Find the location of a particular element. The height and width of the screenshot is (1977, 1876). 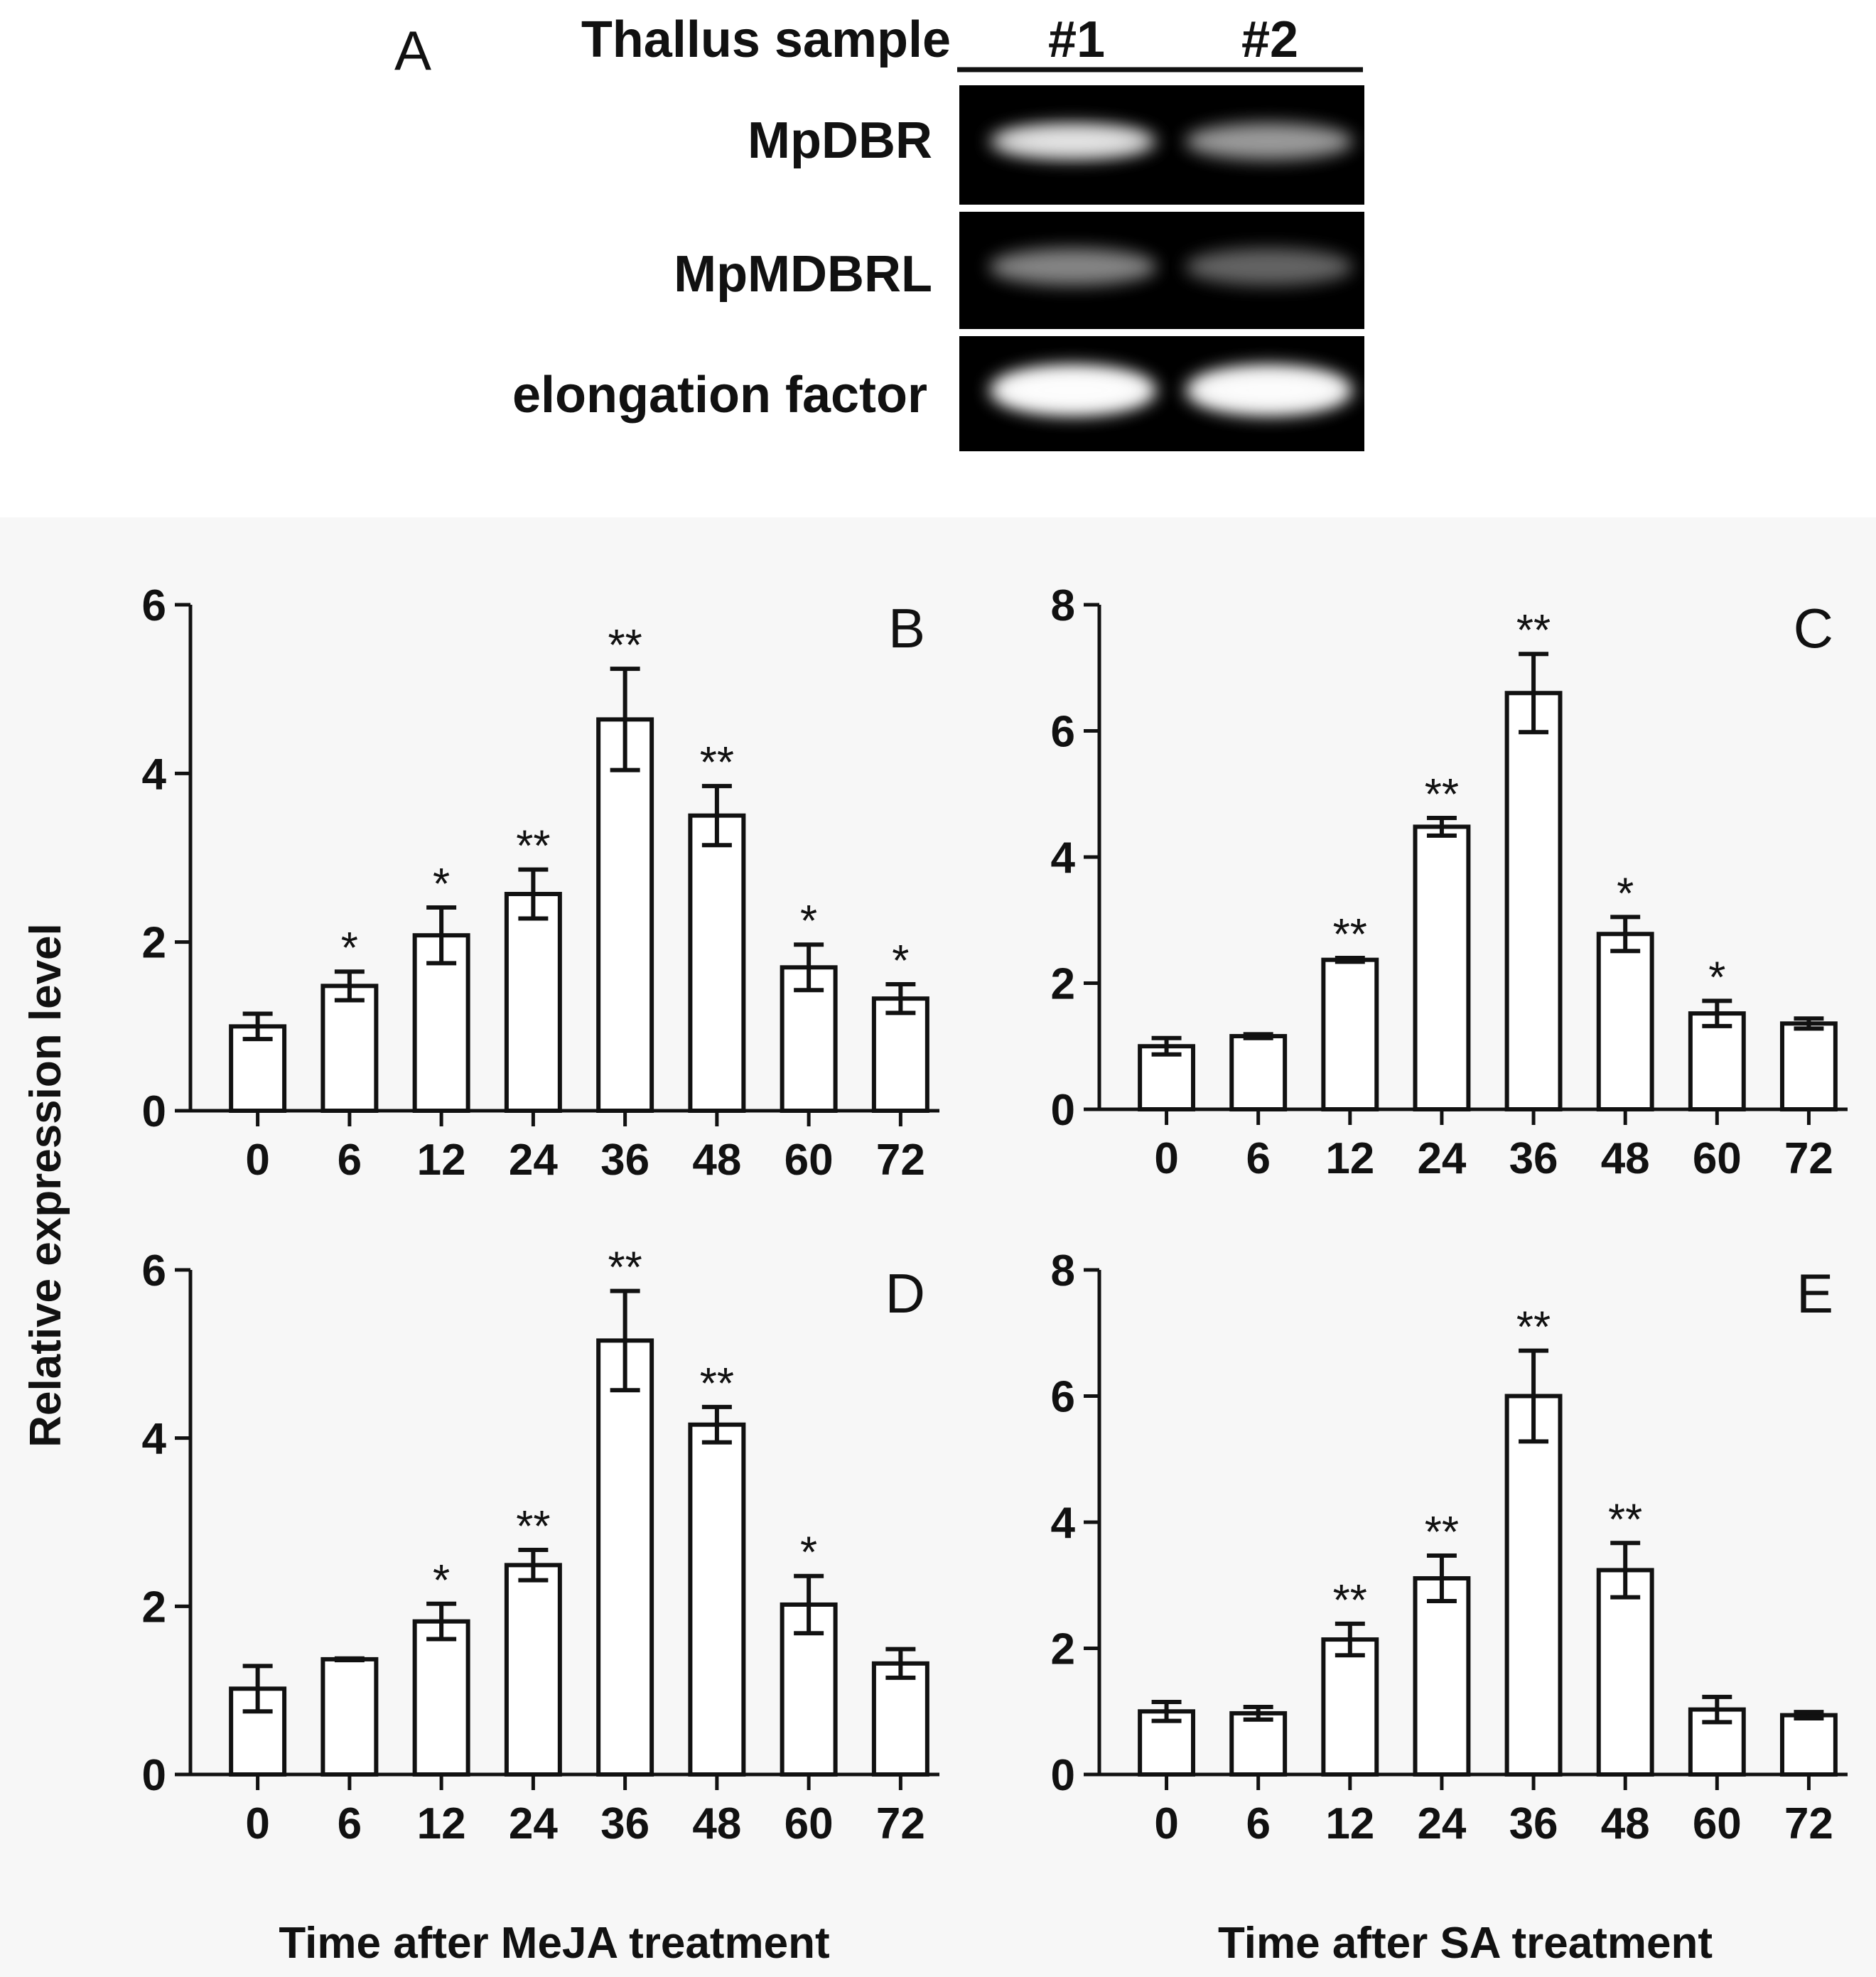

gel-row-mpmdbrl: MpMDBRL is located at coordinates (1019, 270).